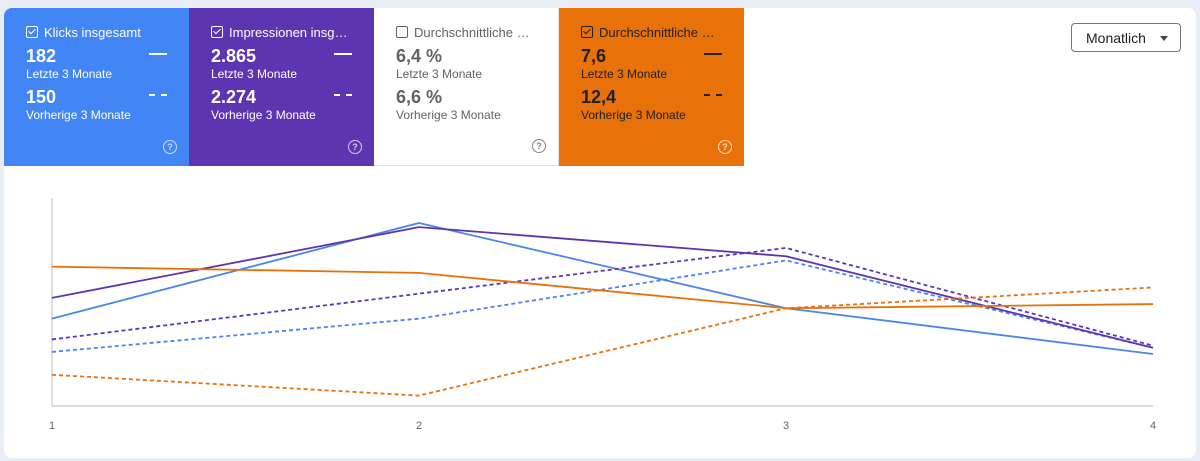 This screenshot has height=461, width=1200. What do you see at coordinates (651, 64) in the screenshot?
I see `current-metric: 7,6 Letzte 3 Monate` at bounding box center [651, 64].